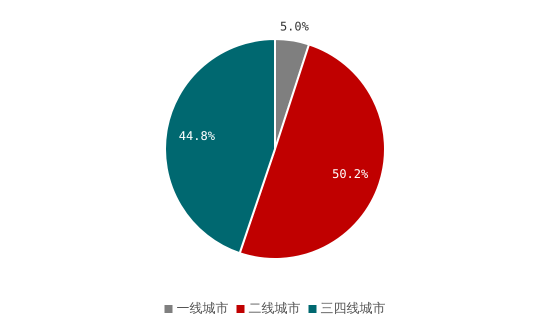  I want to click on legend-label: 二线城市, so click(274, 309).